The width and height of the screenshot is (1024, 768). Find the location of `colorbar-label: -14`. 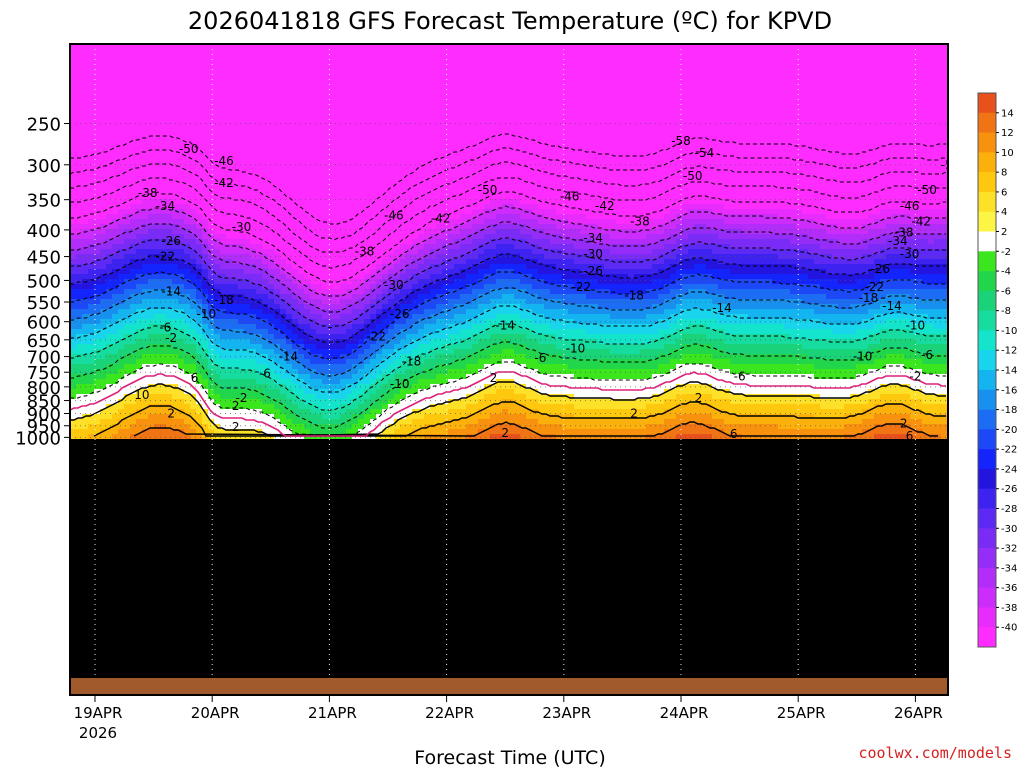

colorbar-label: -14 is located at coordinates (1009, 371).